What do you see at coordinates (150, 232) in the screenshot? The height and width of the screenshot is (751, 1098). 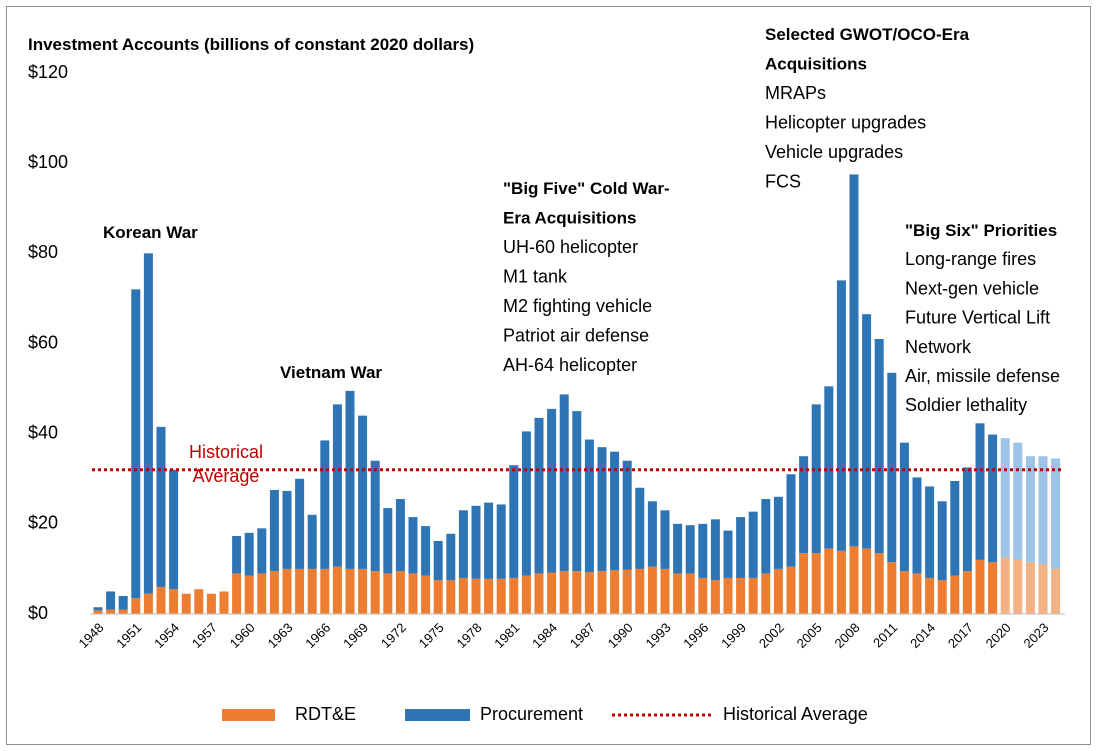 I see `annotation-title: Korean War` at bounding box center [150, 232].